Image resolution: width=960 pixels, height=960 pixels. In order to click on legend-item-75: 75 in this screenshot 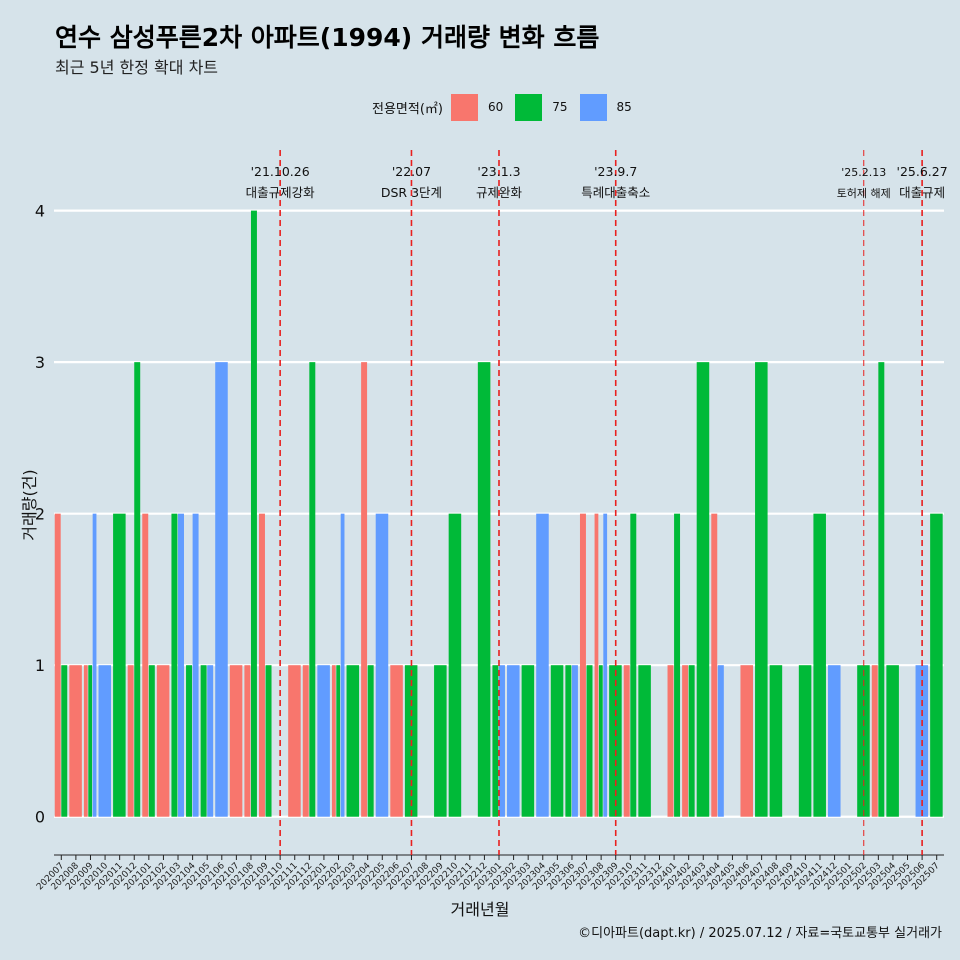, I will do `click(541, 107)`.